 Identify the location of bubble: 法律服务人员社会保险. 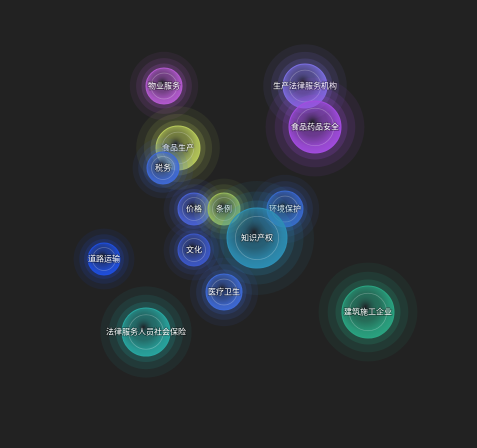
(146, 332).